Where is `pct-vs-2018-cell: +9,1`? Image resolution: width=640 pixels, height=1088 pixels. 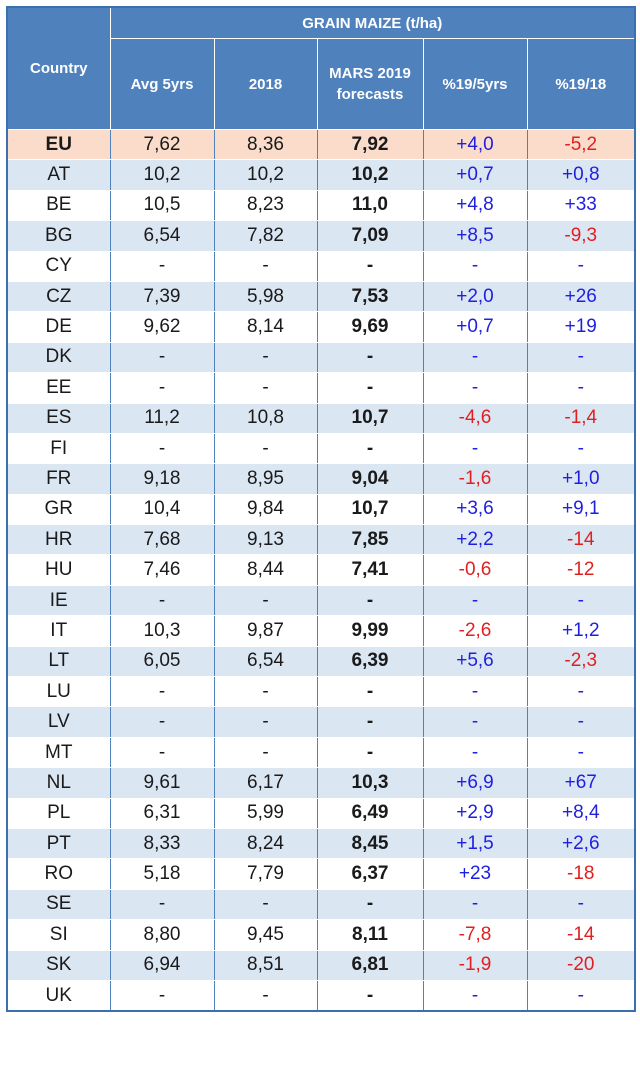 pct-vs-2018-cell: +9,1 is located at coordinates (581, 509).